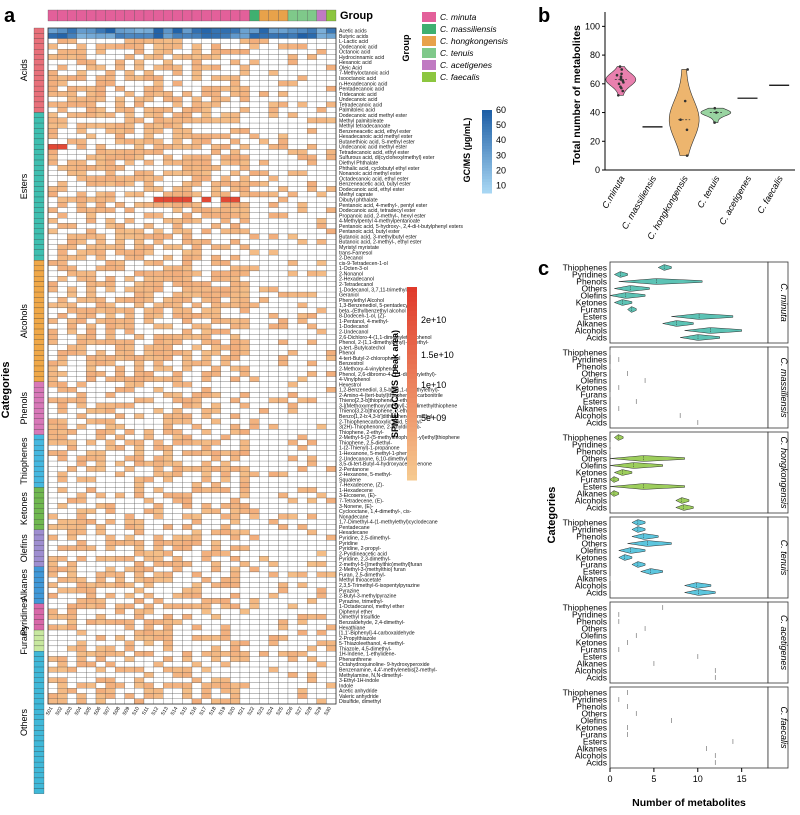  What do you see at coordinates (713, 330) in the screenshot?
I see `c-violin-shape` at bounding box center [713, 330].